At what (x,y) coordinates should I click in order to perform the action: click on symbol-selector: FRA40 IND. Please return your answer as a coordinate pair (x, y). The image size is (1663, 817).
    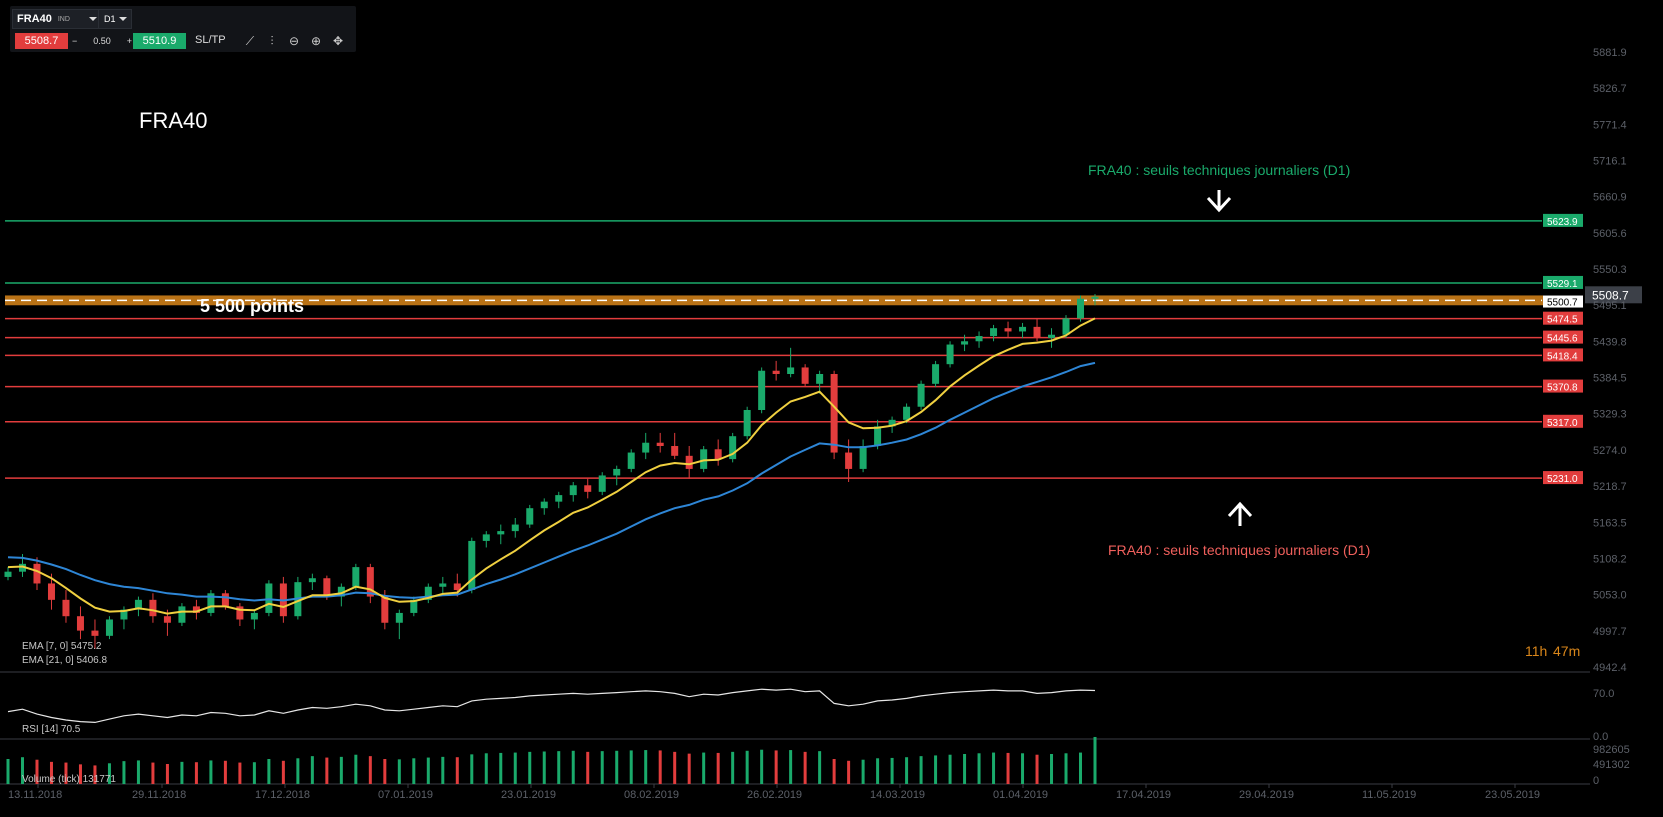
    Looking at the image, I should click on (57, 19).